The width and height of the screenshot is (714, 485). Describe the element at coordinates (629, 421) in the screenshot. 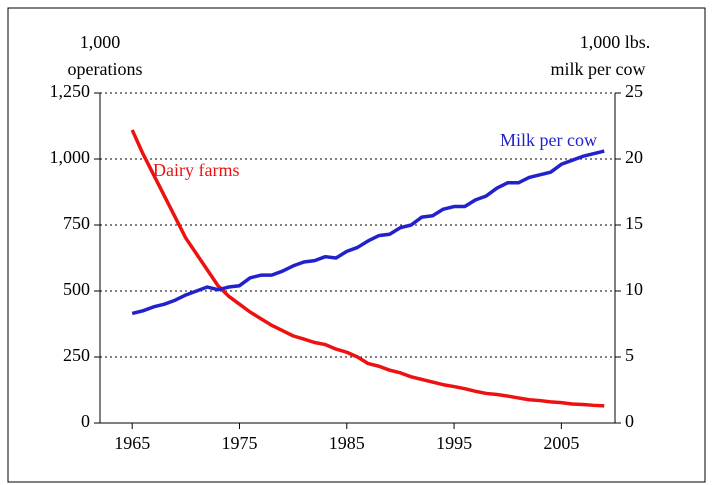

I see `y2-tick-label: 0` at that location.